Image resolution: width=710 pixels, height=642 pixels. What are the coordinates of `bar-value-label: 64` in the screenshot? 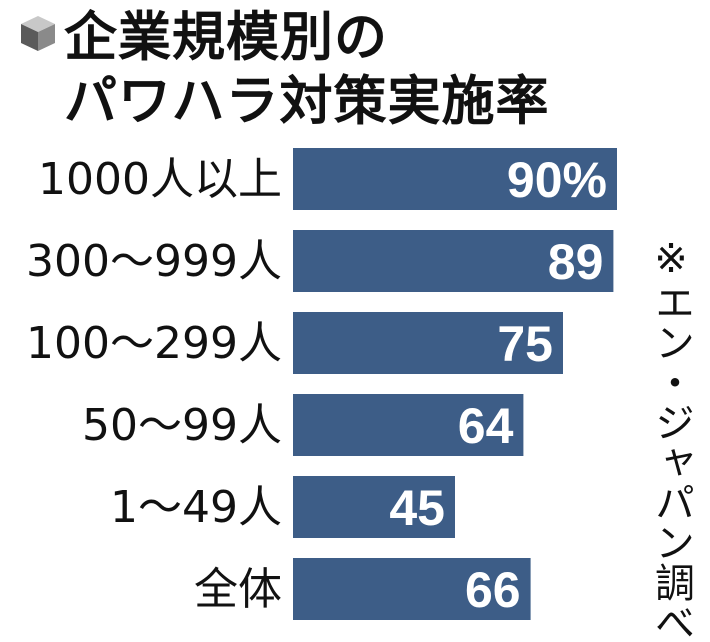 It's located at (486, 426).